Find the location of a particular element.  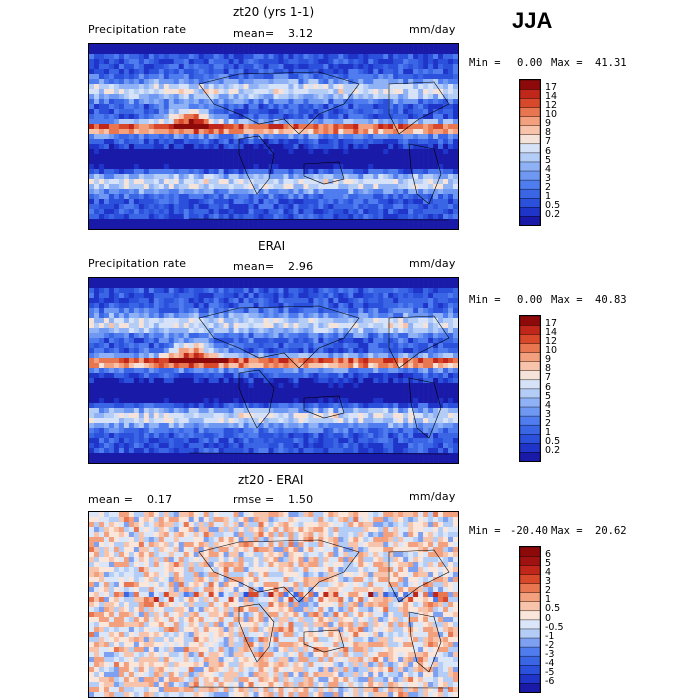

coastline is located at coordinates (324, 173).